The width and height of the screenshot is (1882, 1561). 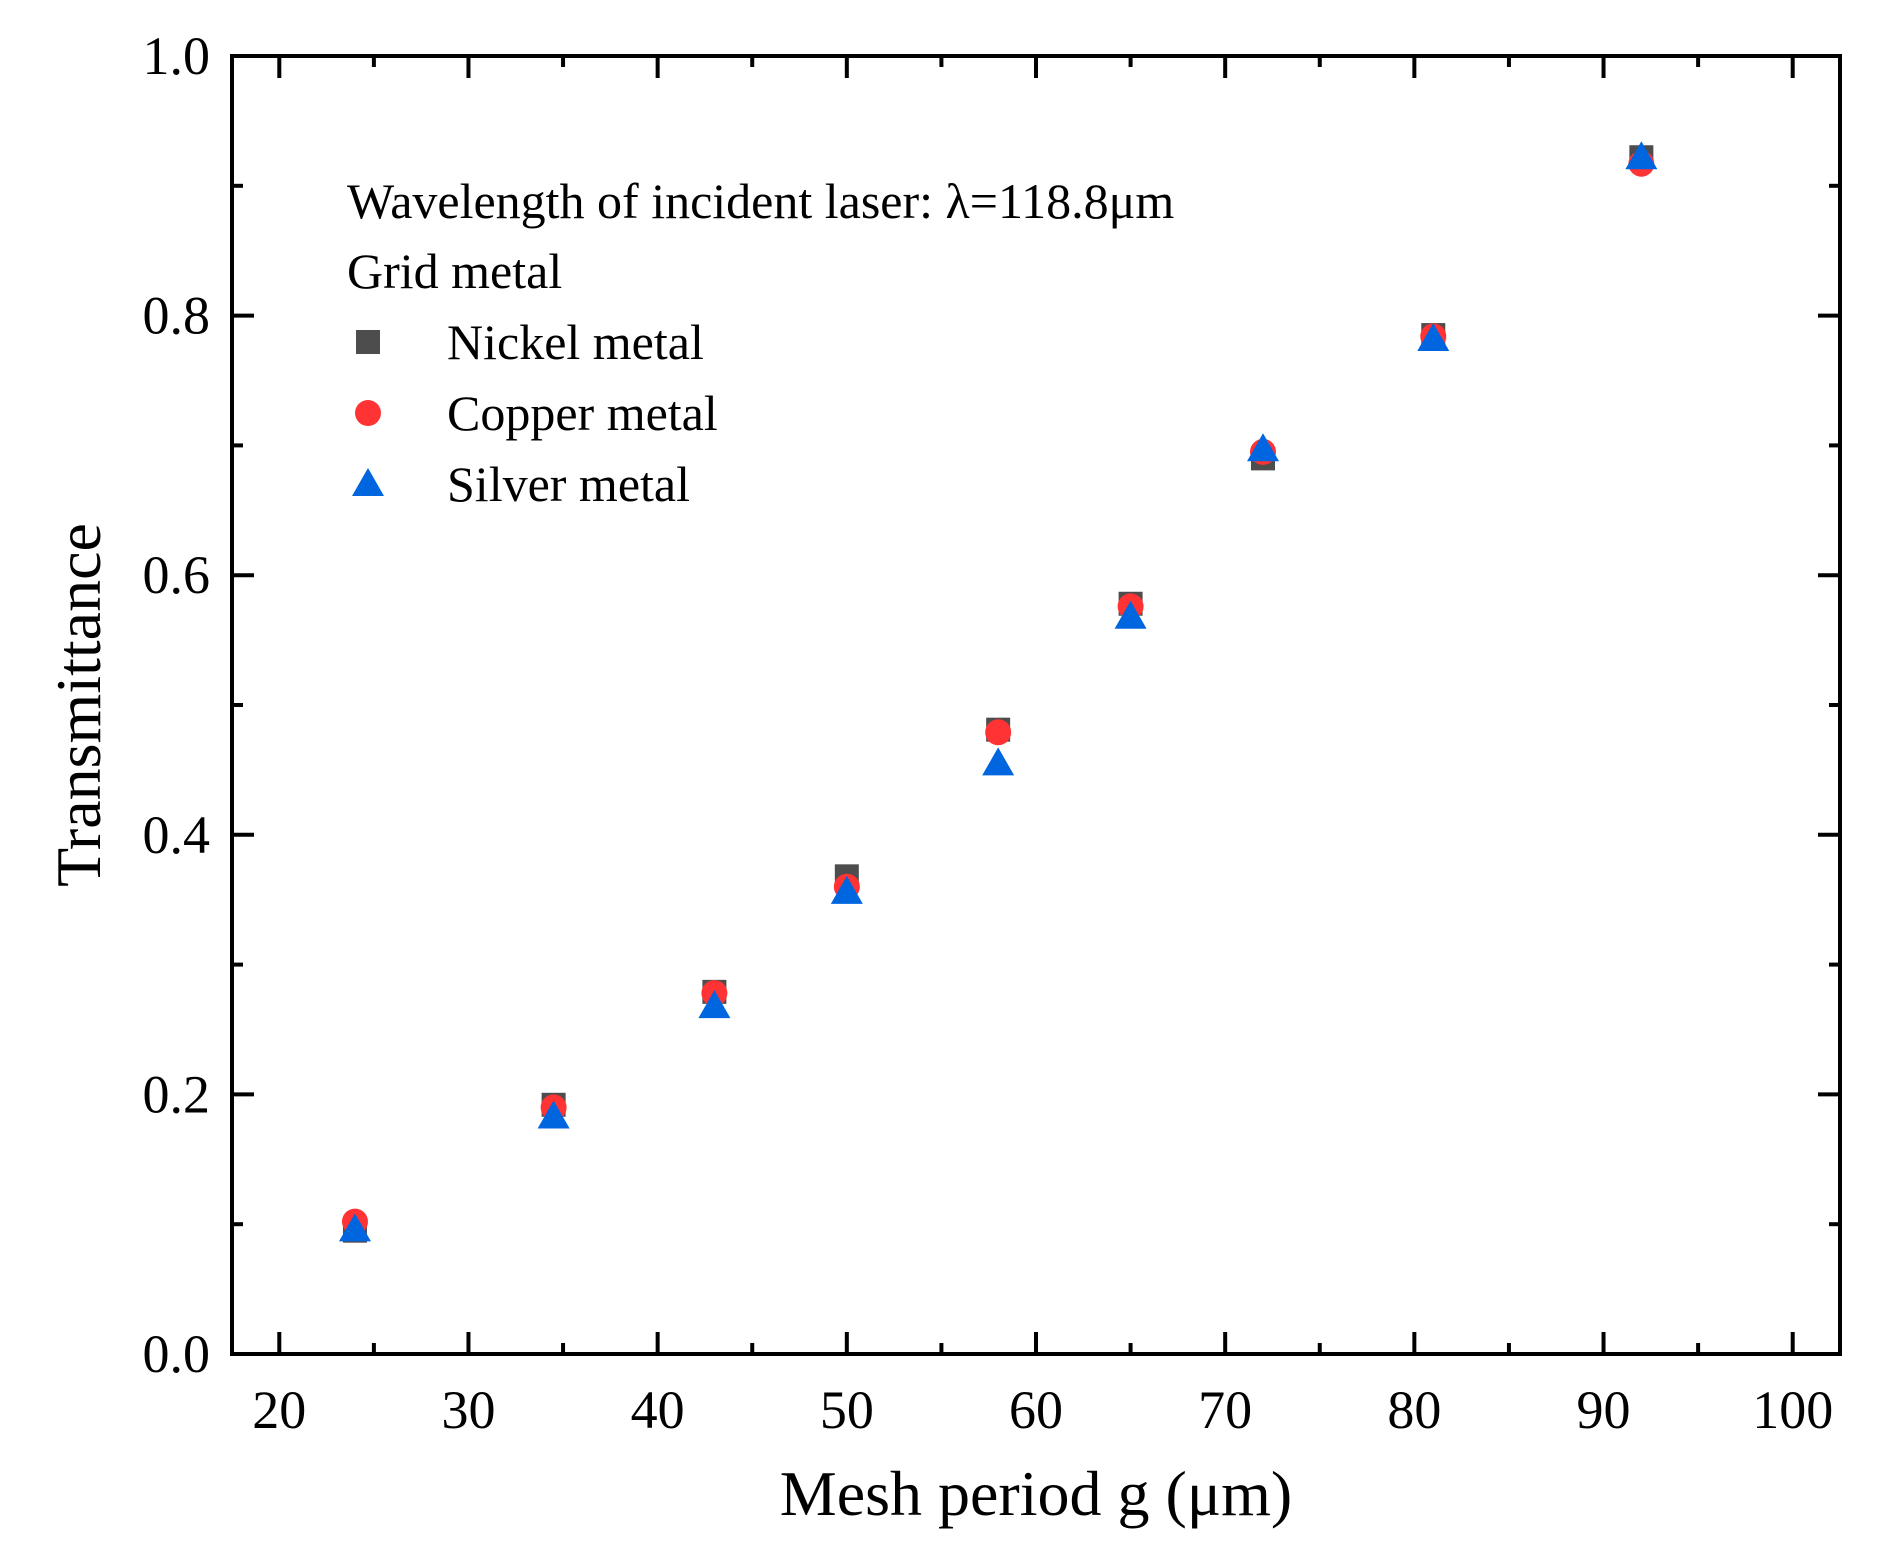 I want to click on x-axis-title: Mesh period g (μm), so click(x=1036, y=1493).